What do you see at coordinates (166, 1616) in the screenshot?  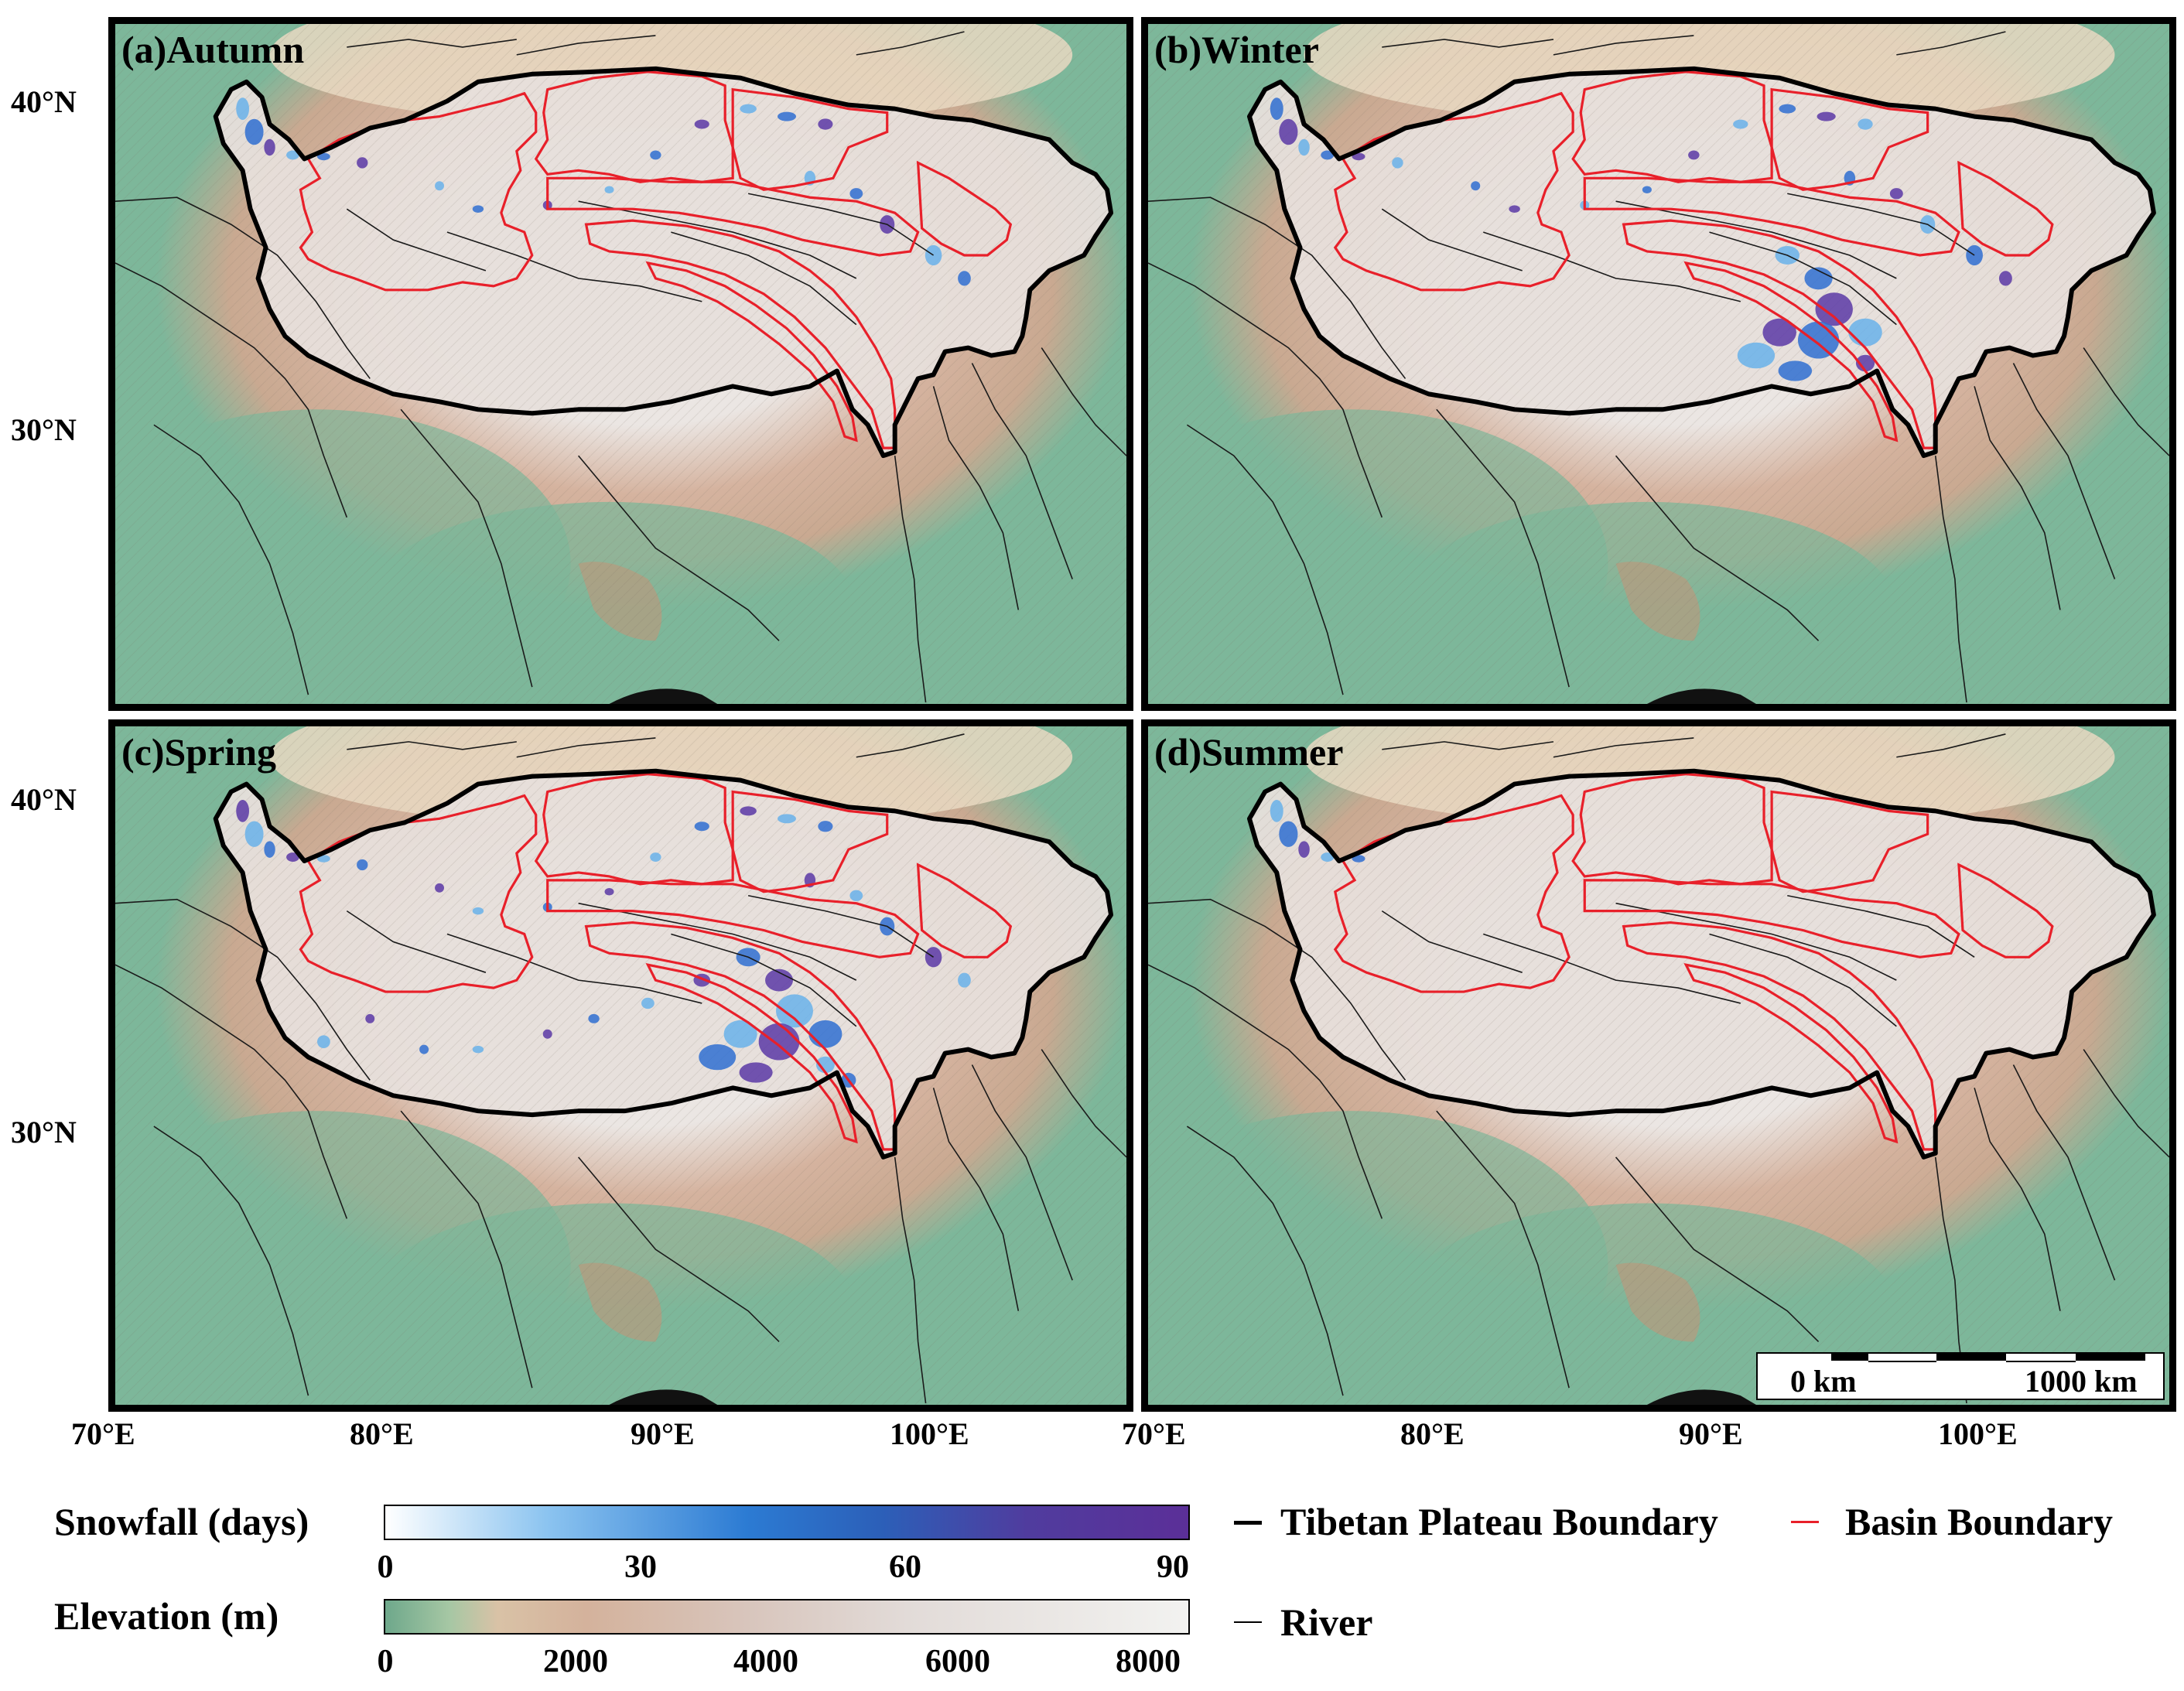 I see `elevation-legend-title: Elevation (m)` at bounding box center [166, 1616].